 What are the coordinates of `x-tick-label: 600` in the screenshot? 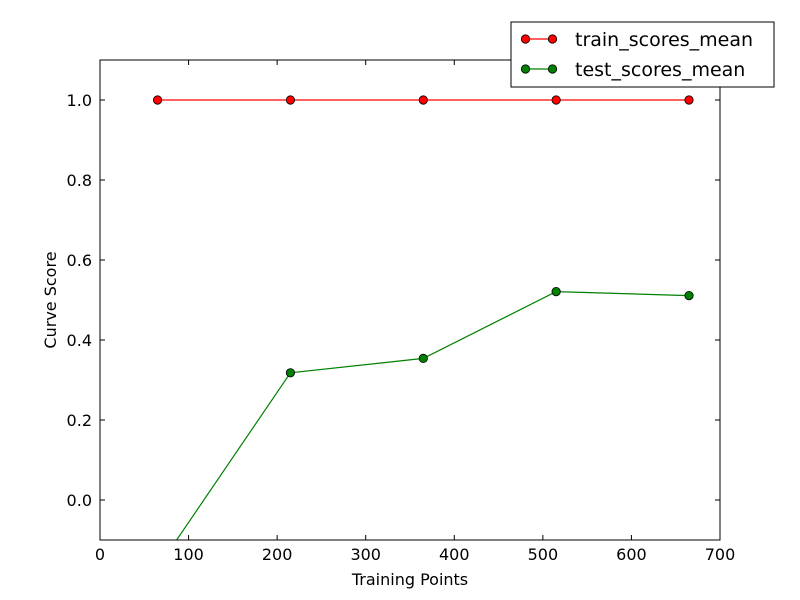 It's located at (631, 554).